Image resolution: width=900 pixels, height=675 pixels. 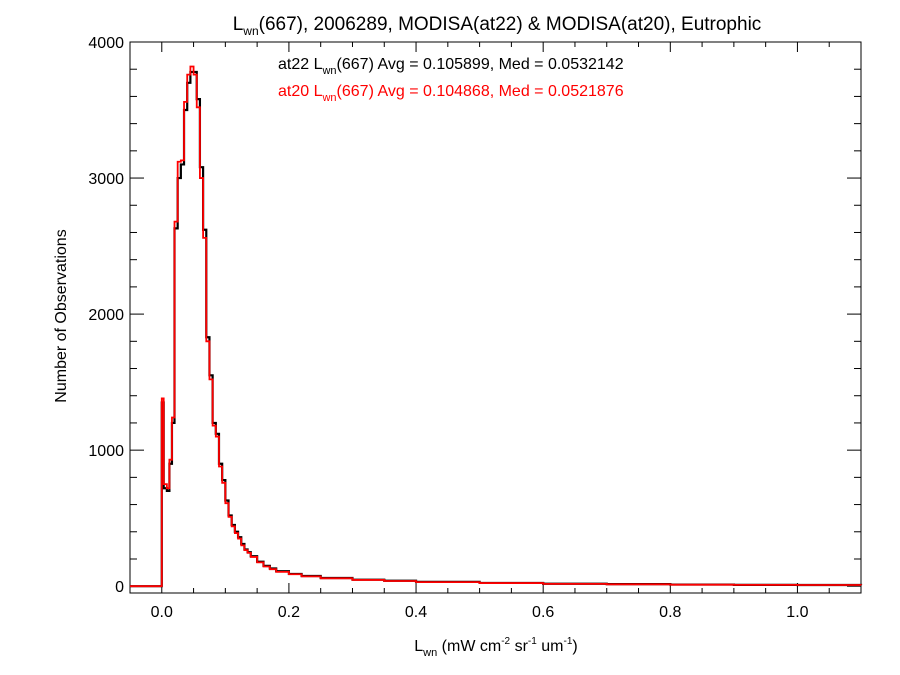 I want to click on y-tick-label: 2000, so click(x=106, y=315).